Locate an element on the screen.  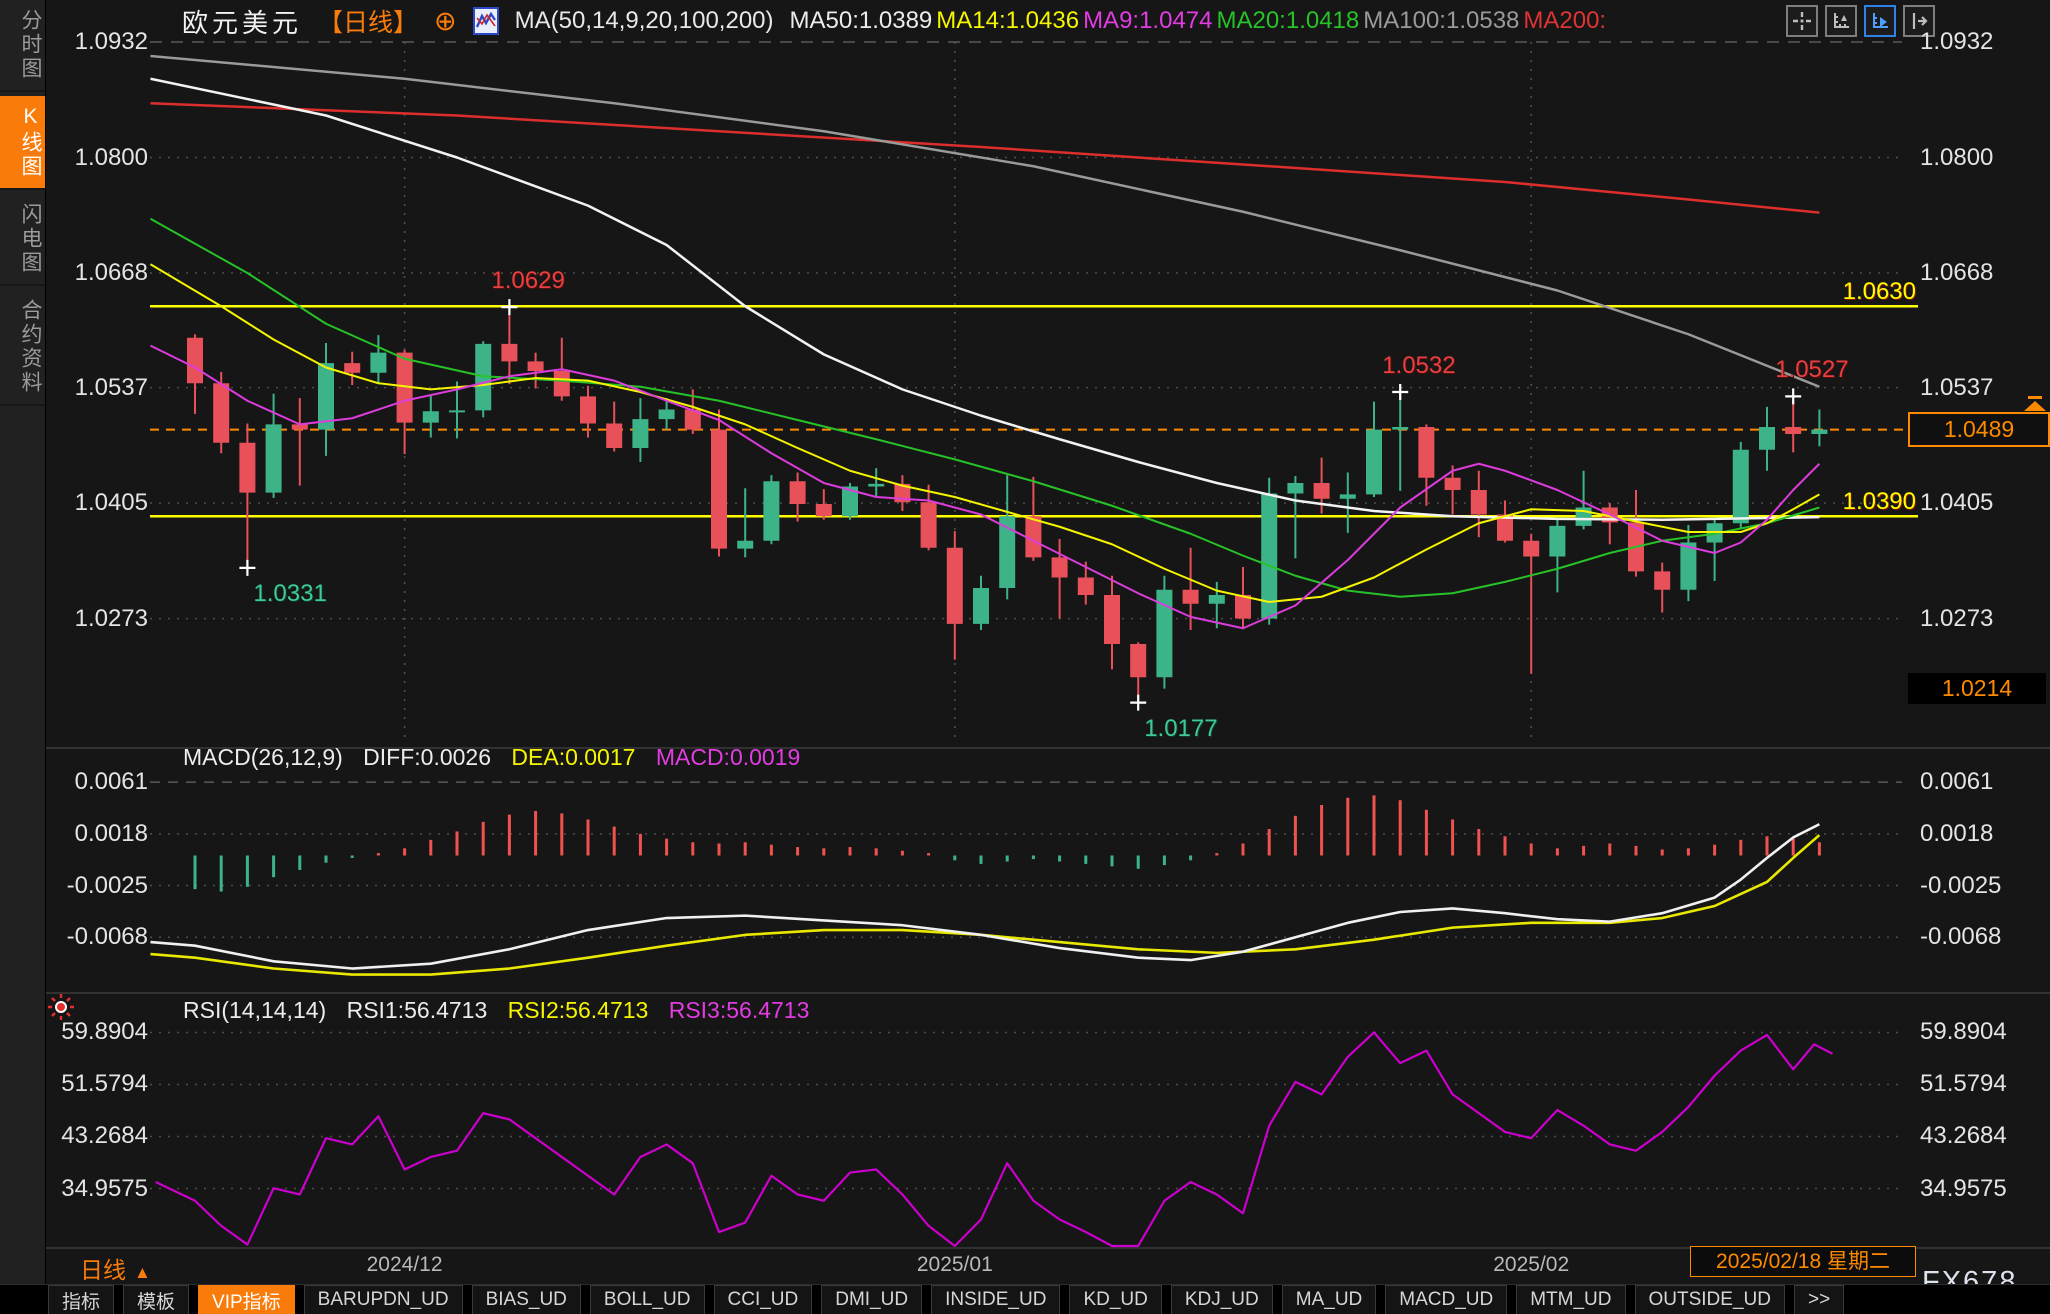
tab-bias_ud: BIAS_UD is located at coordinates (526, 1299).